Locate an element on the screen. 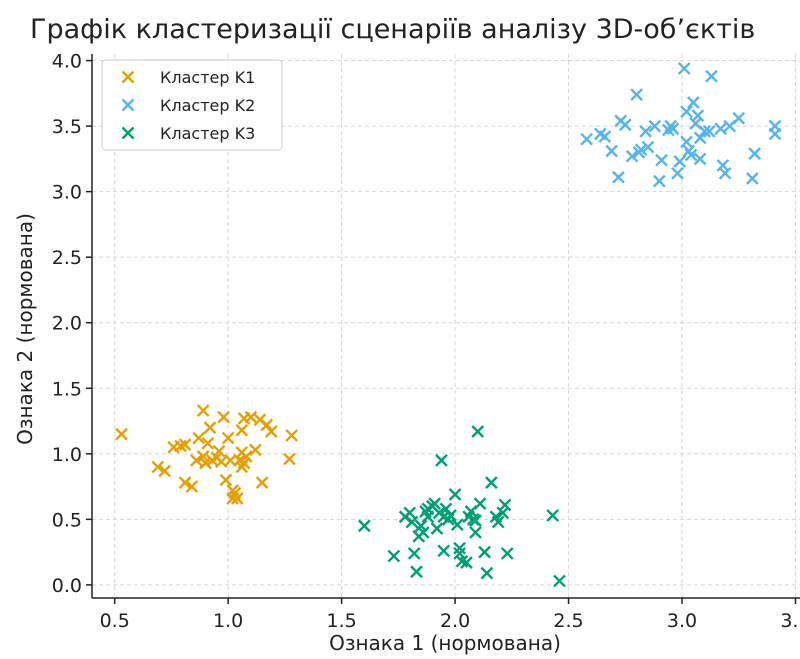 The image size is (800, 659). x-tick-label: 3.5 is located at coordinates (790, 621).